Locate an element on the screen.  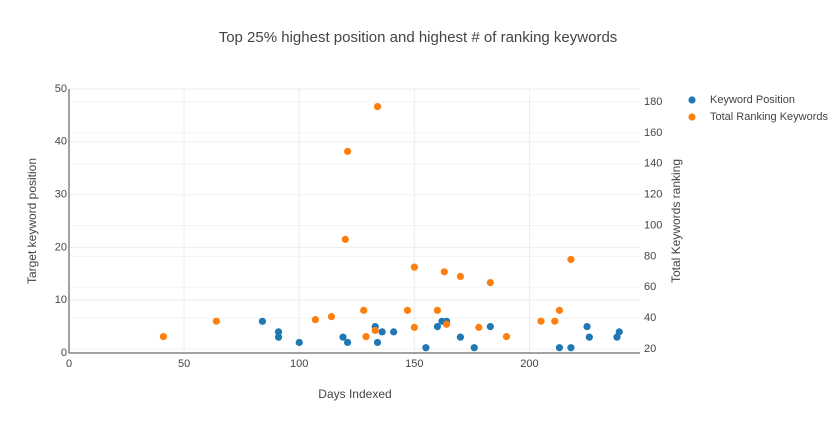
y2-axis-title: Total Keywords ranking is located at coordinates (676, 221).